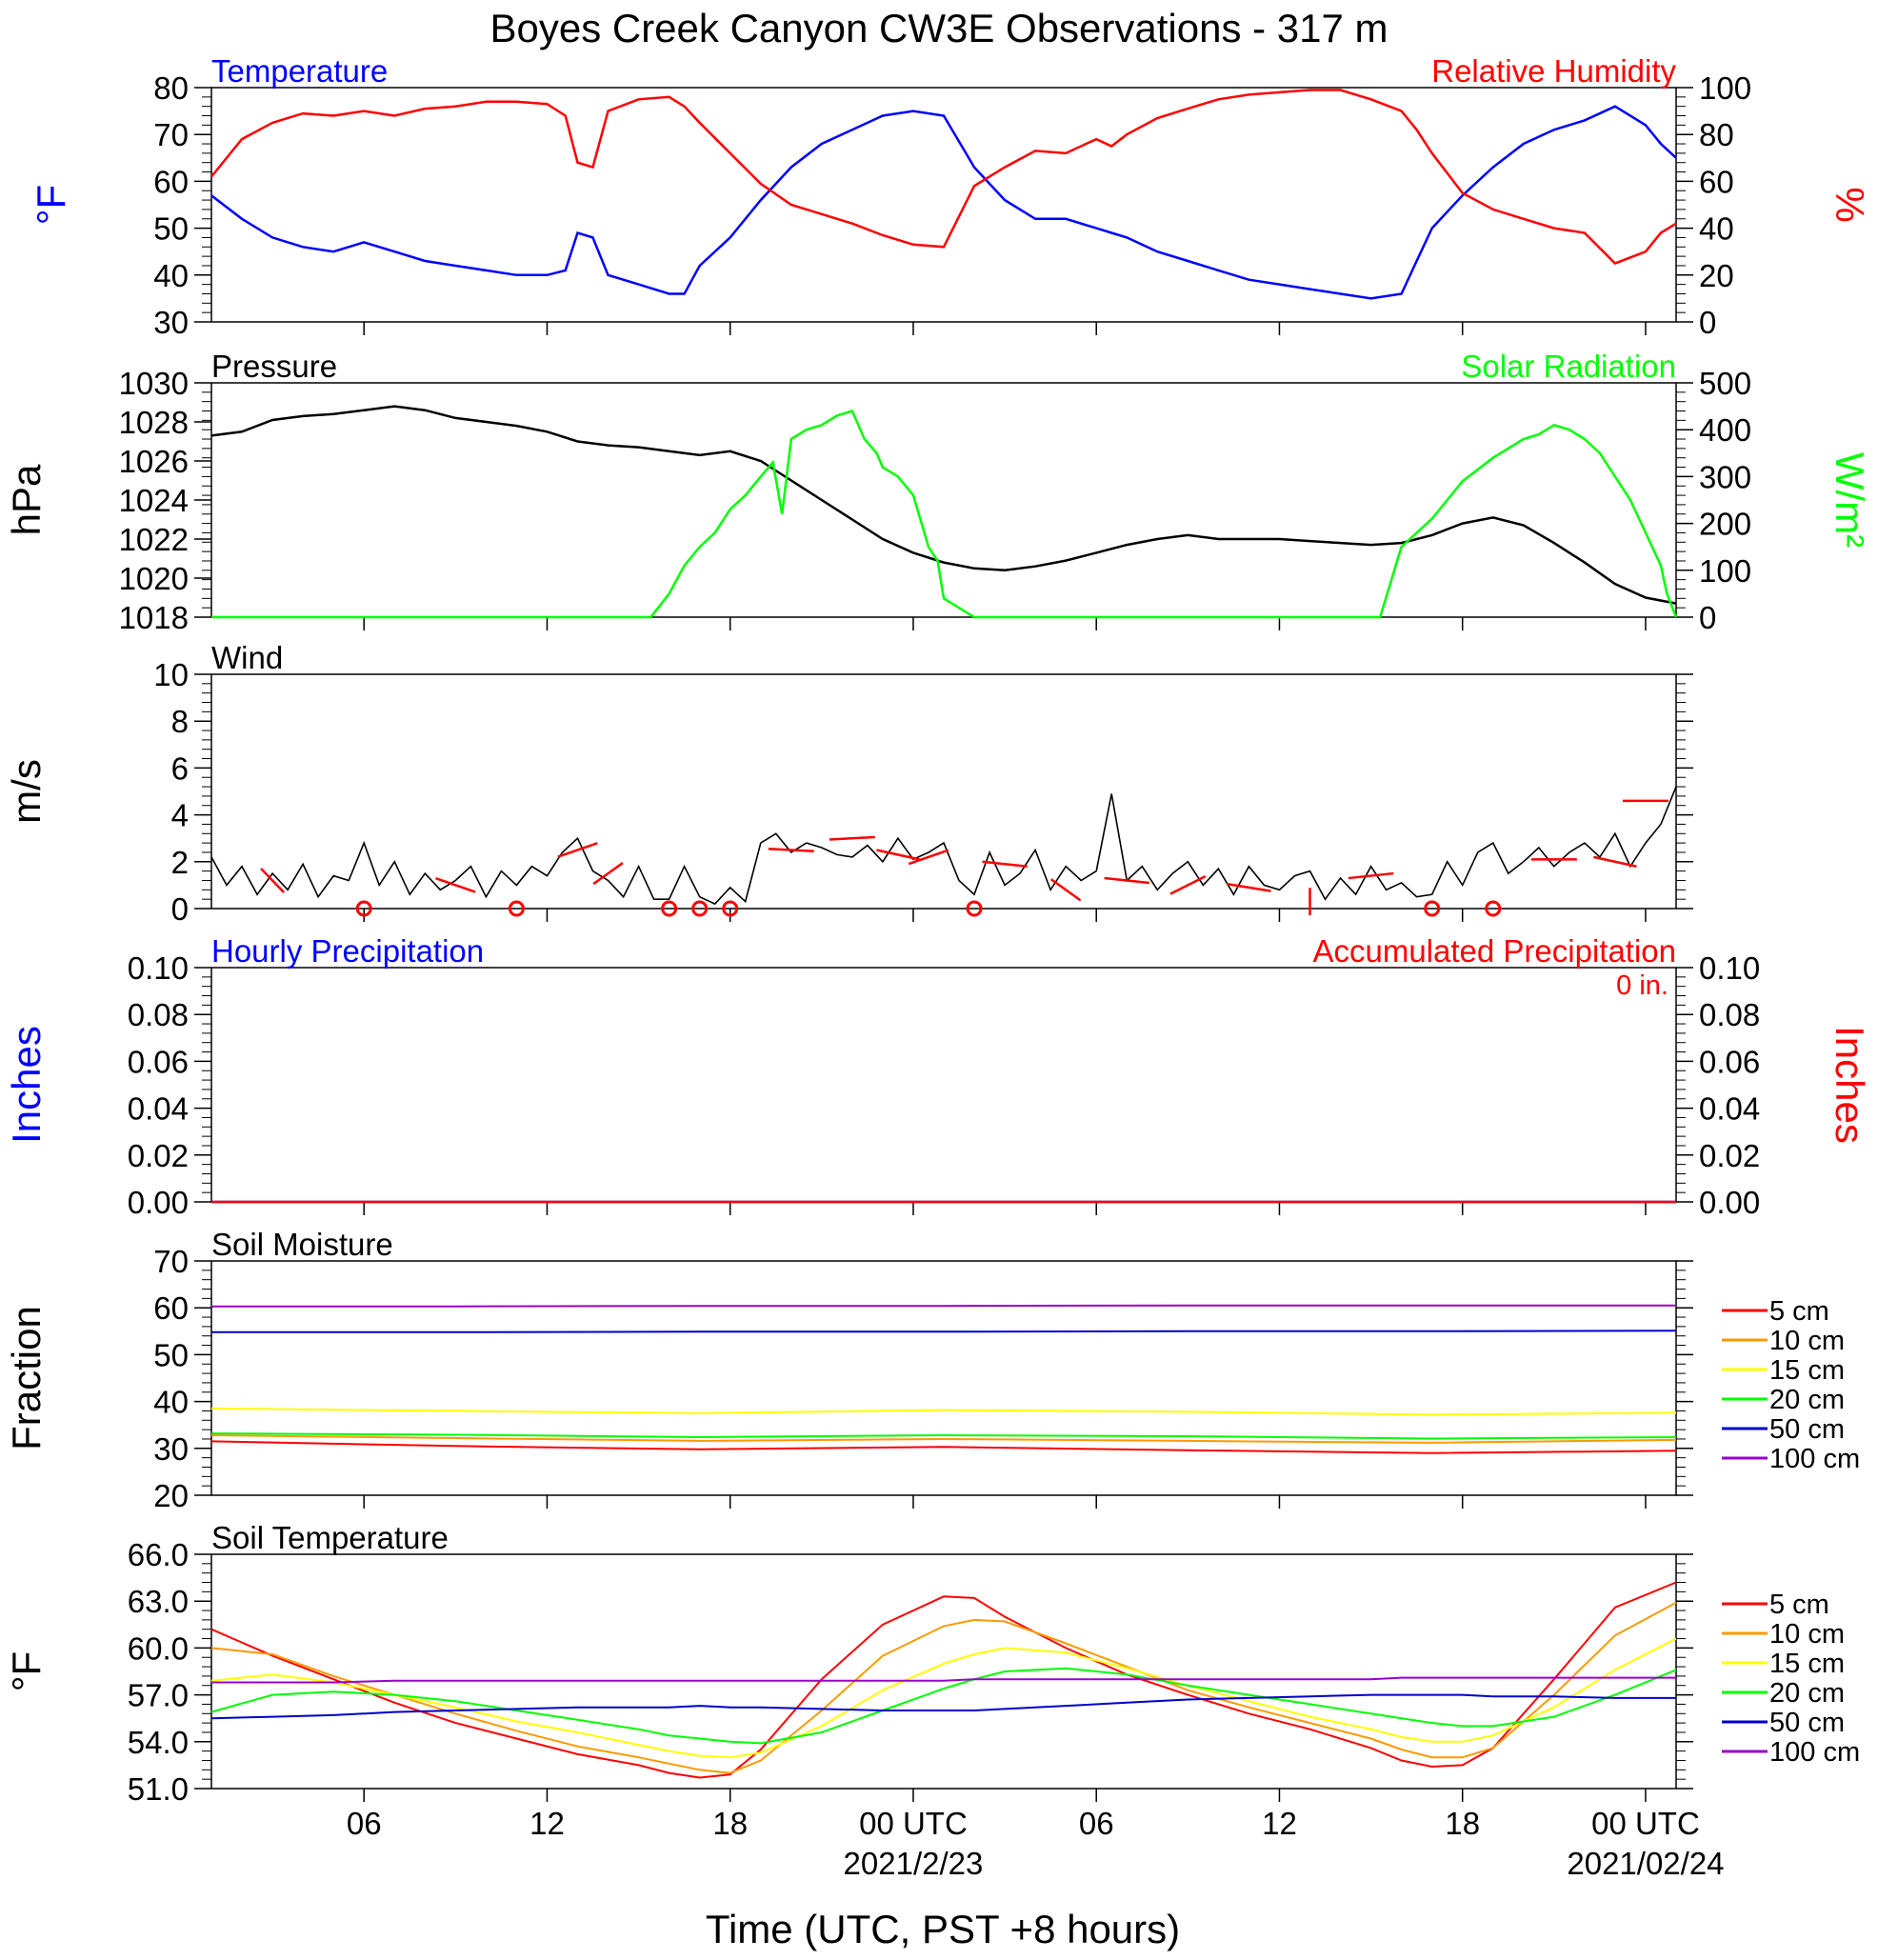 This screenshot has width=1878, height=1960. What do you see at coordinates (943, 1929) in the screenshot?
I see `x-axis-label: Time (UTC, PST +8 hours)` at bounding box center [943, 1929].